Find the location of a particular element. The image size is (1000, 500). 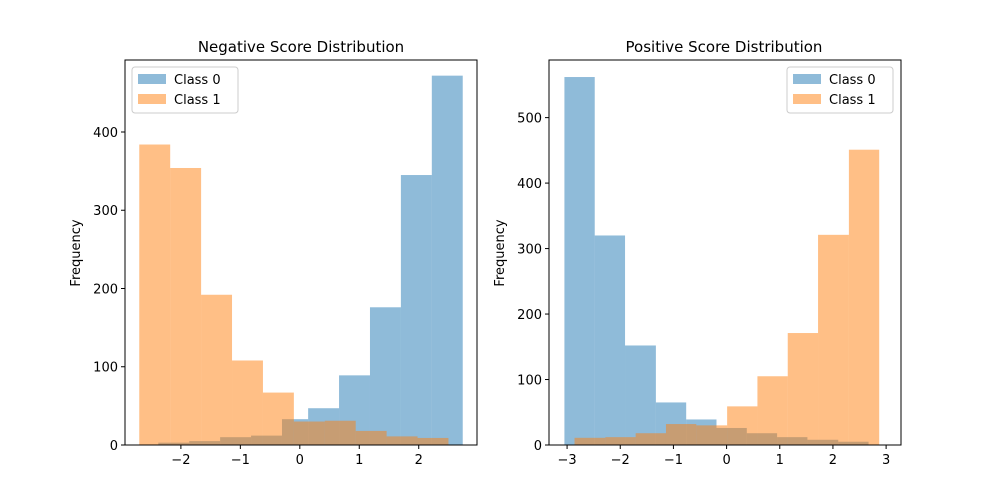

x-axis-ticks: −2 −1 0 1 2 is located at coordinates (297, 456).